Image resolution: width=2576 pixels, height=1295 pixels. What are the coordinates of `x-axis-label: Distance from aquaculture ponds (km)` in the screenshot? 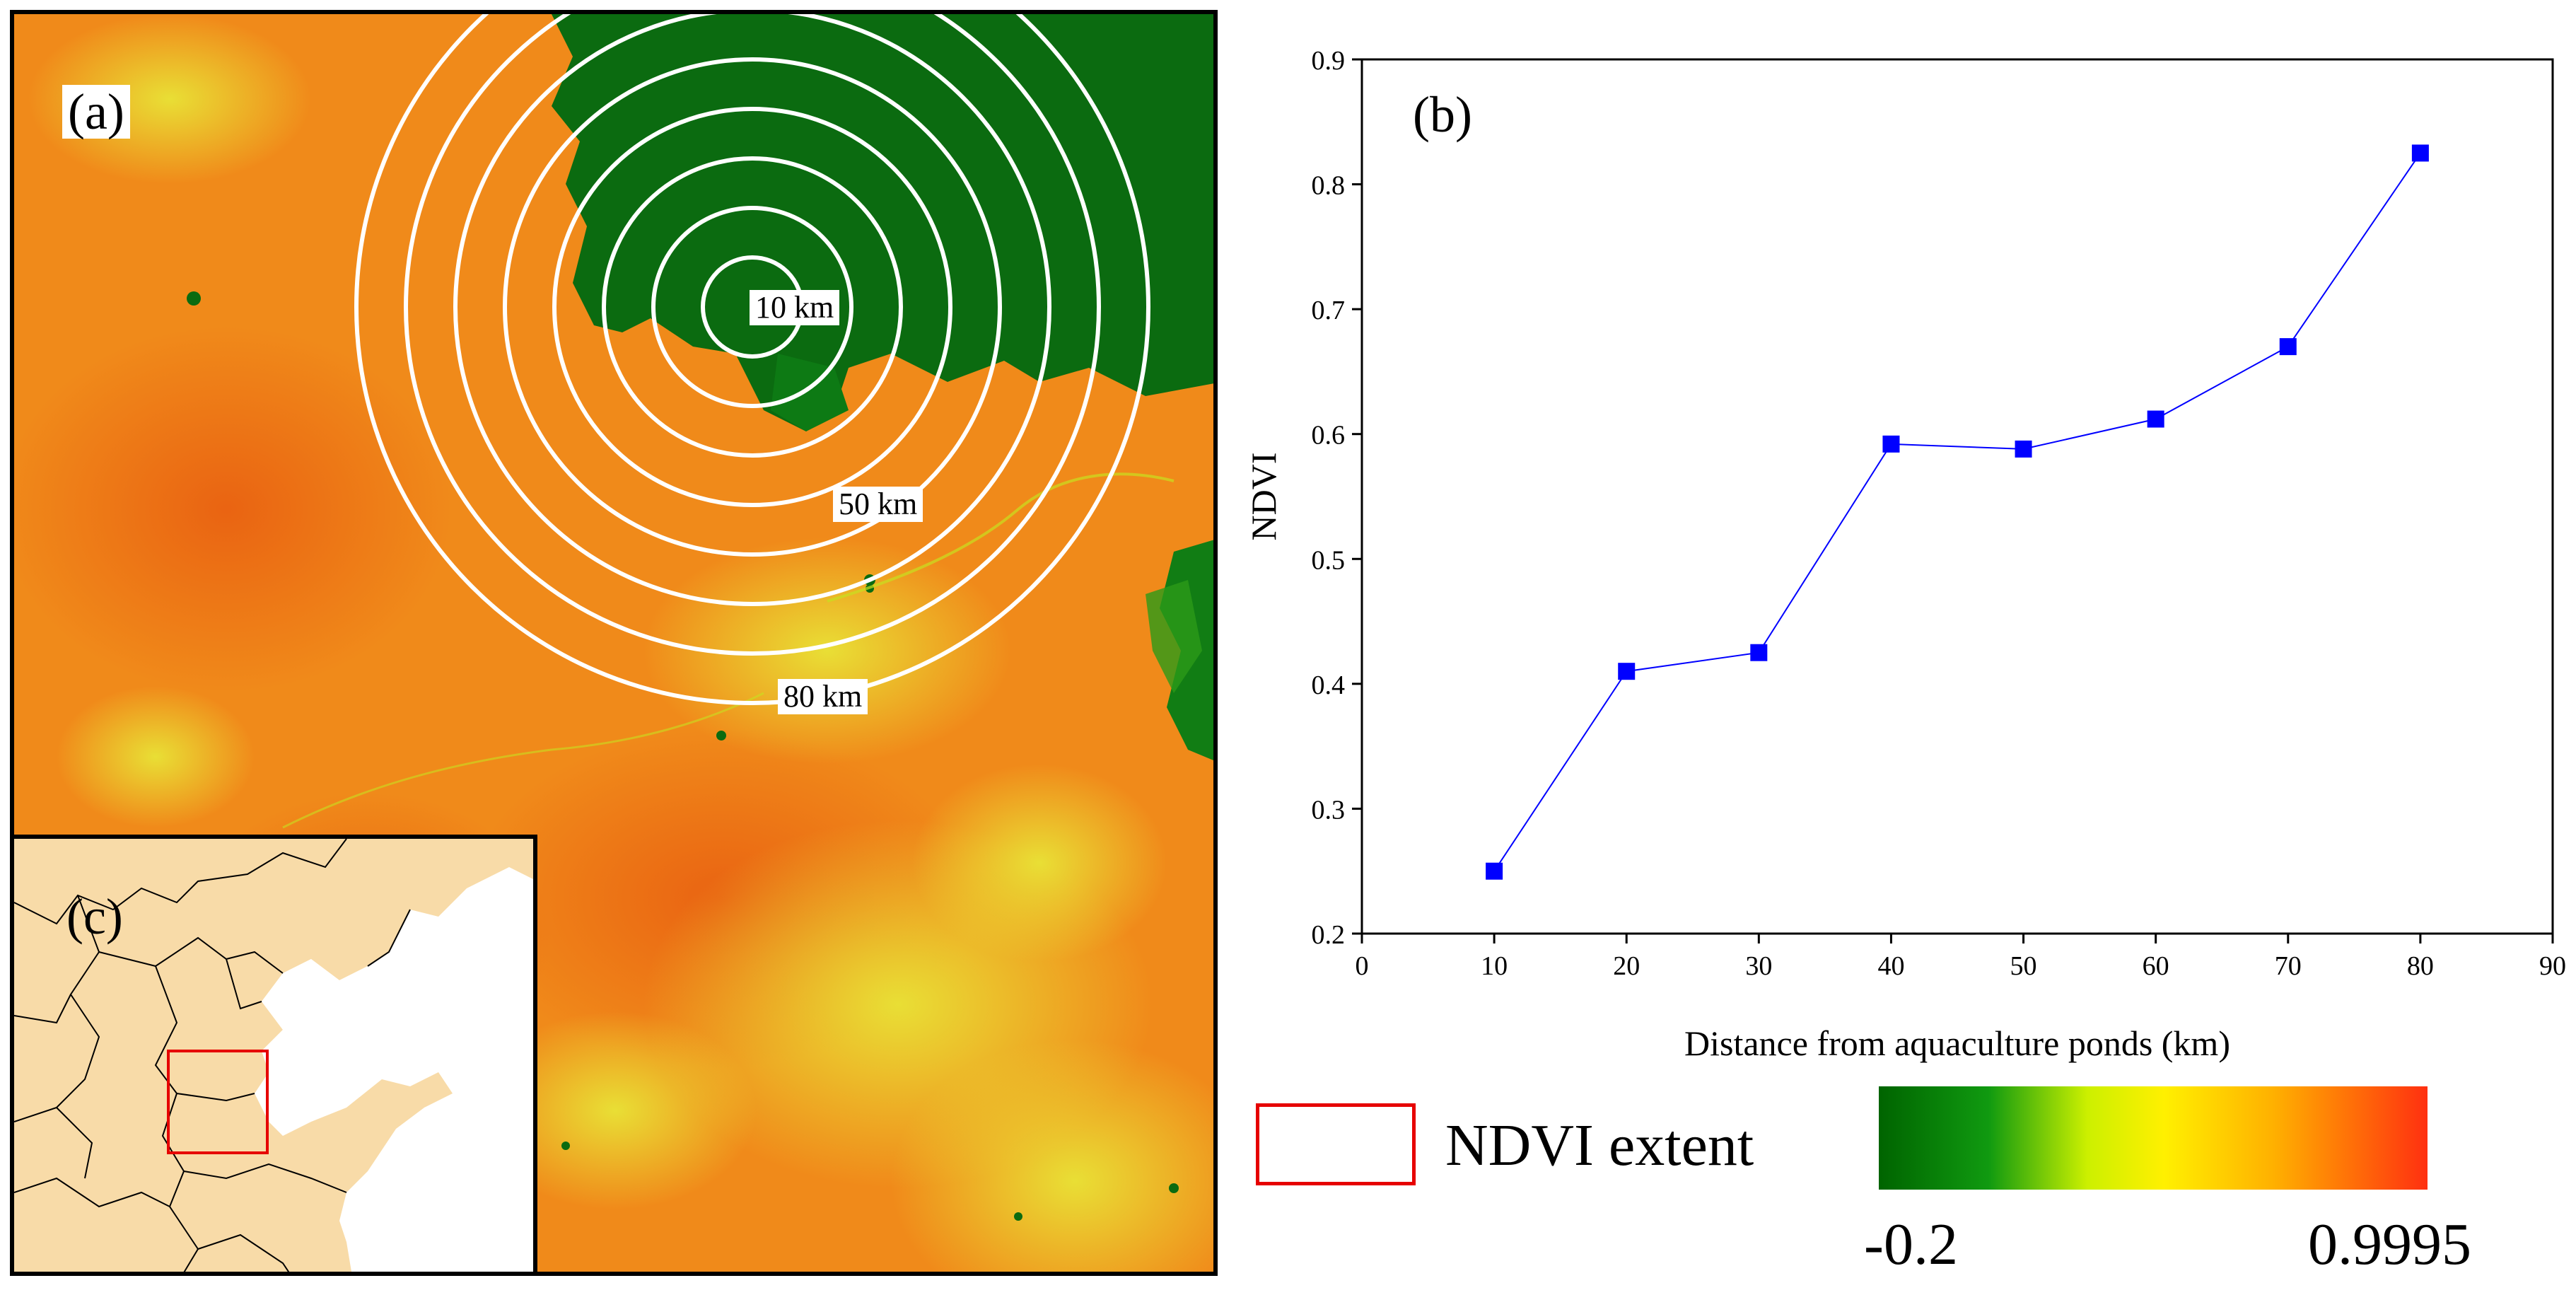 It's located at (1957, 1043).